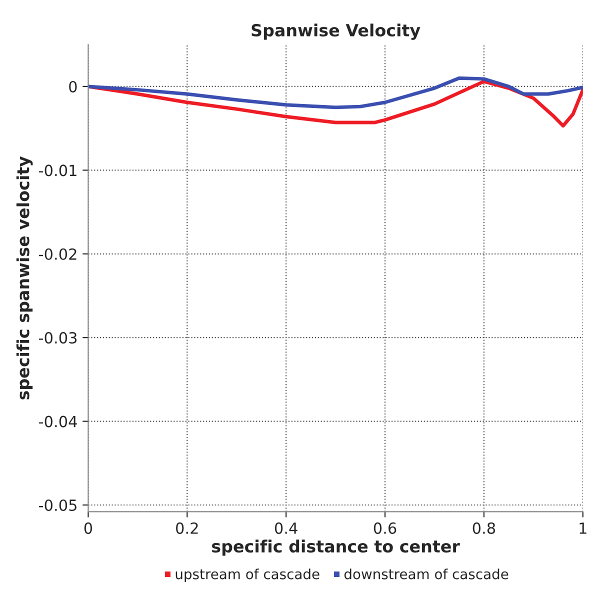  I want to click on x-tick-label: 0.6, so click(385, 528).